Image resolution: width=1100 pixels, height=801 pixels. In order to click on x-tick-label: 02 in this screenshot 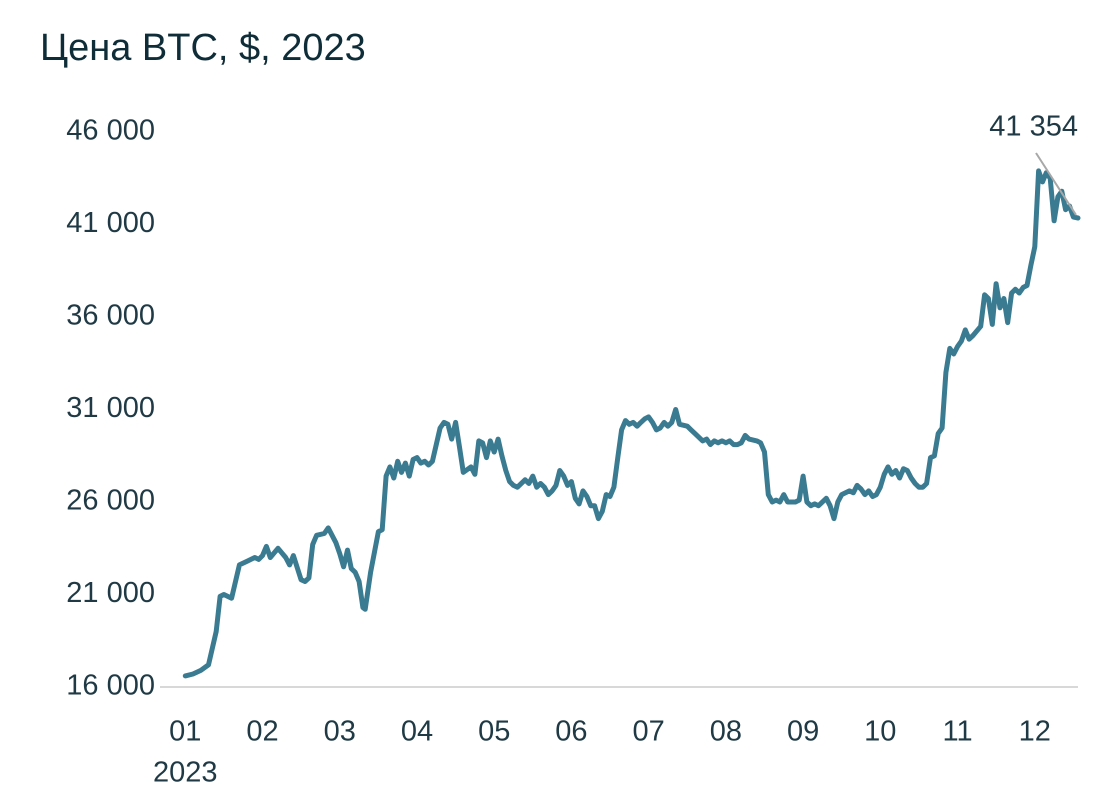, I will do `click(262, 732)`.